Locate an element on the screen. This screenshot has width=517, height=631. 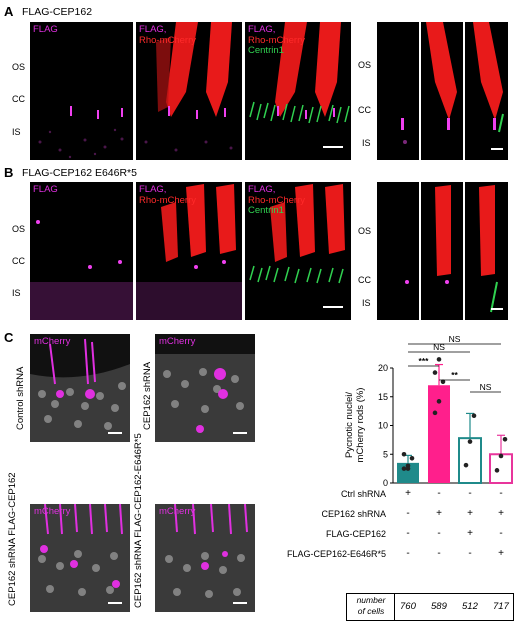
tile-a3-label-2: Rho-mCherry is located at coordinates (277, 40).